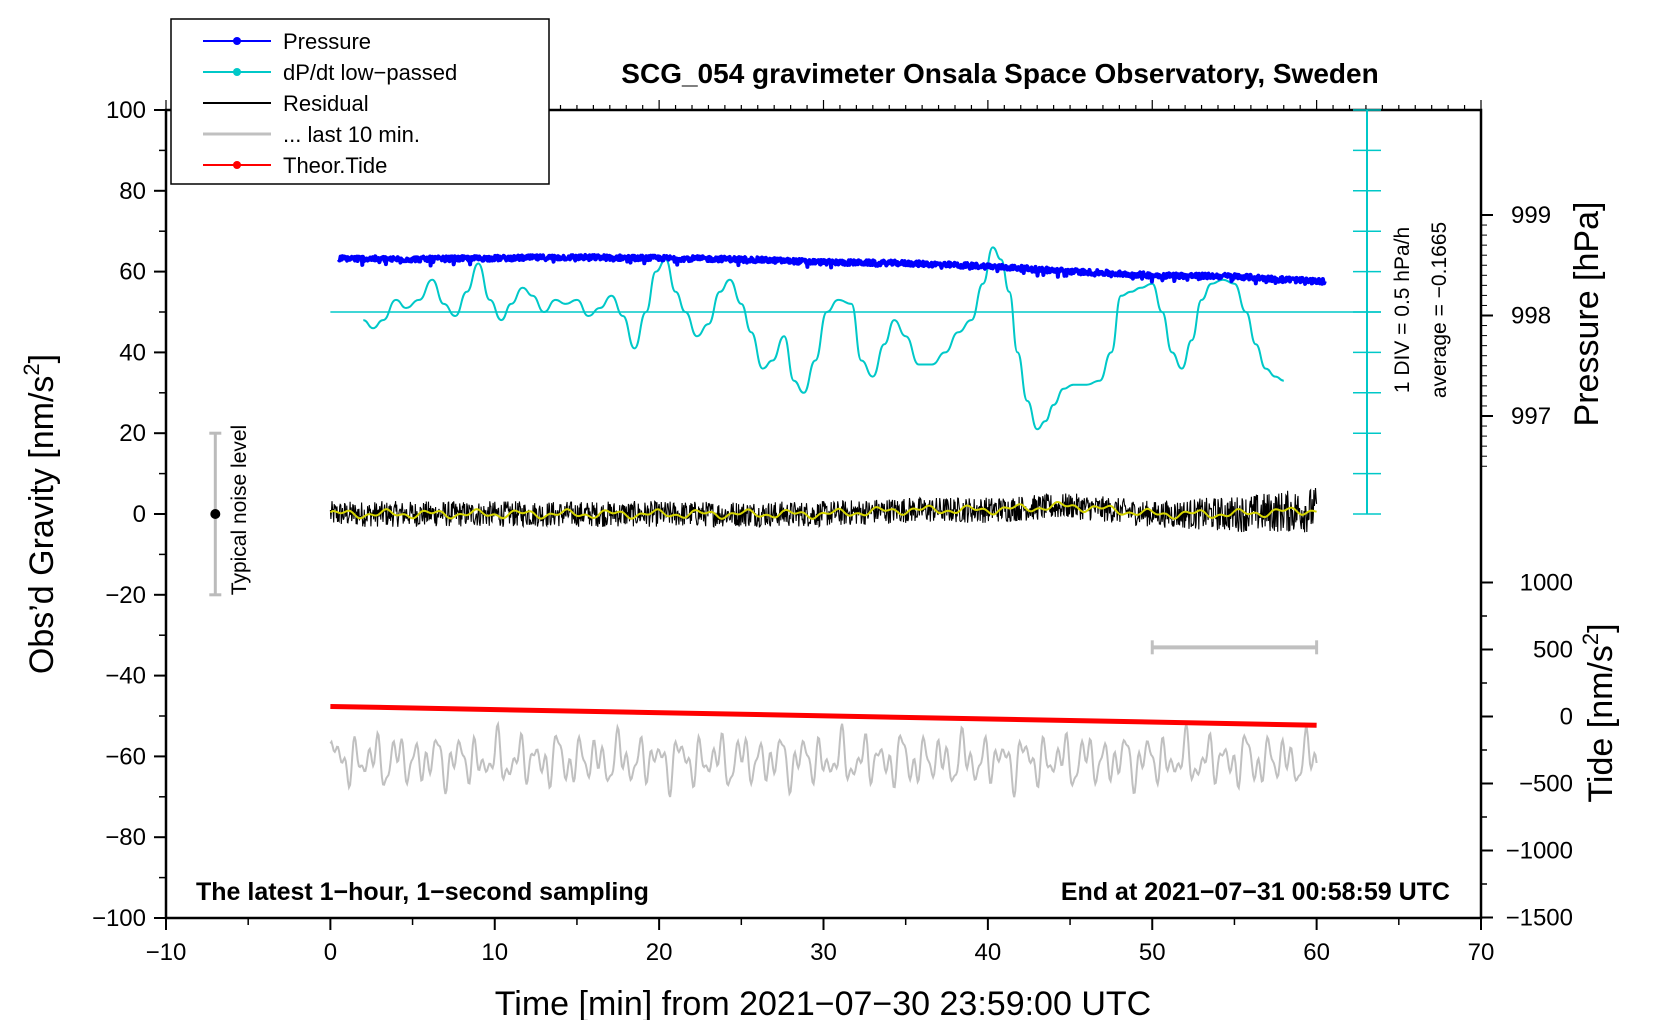 The height and width of the screenshot is (1020, 1660). Describe the element at coordinates (132, 272) in the screenshot. I see `y-tick-label: 60` at that location.